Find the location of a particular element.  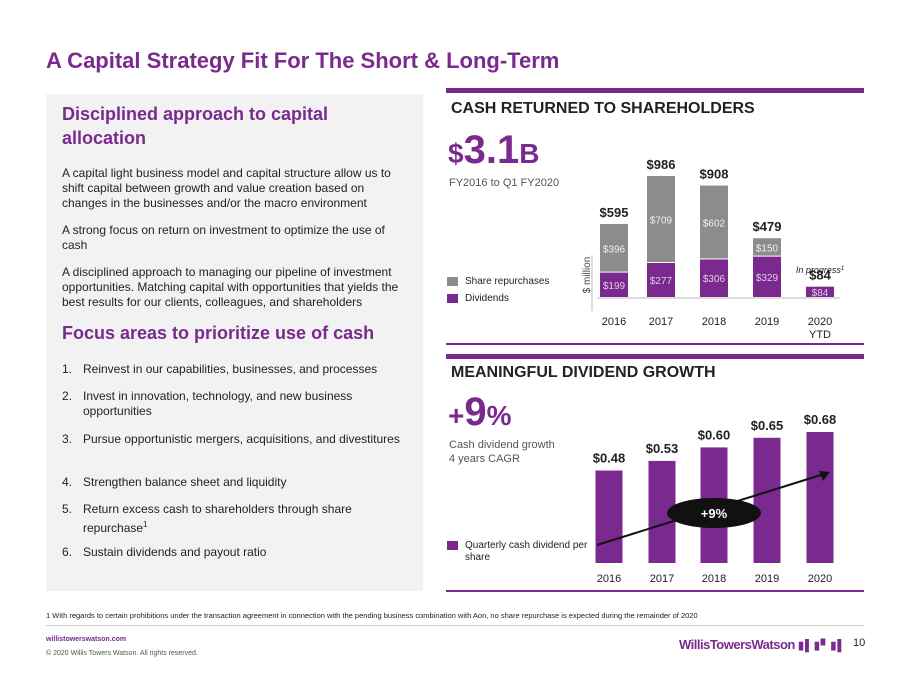

dividend-panel-bottom-border is located at coordinates (655, 591).